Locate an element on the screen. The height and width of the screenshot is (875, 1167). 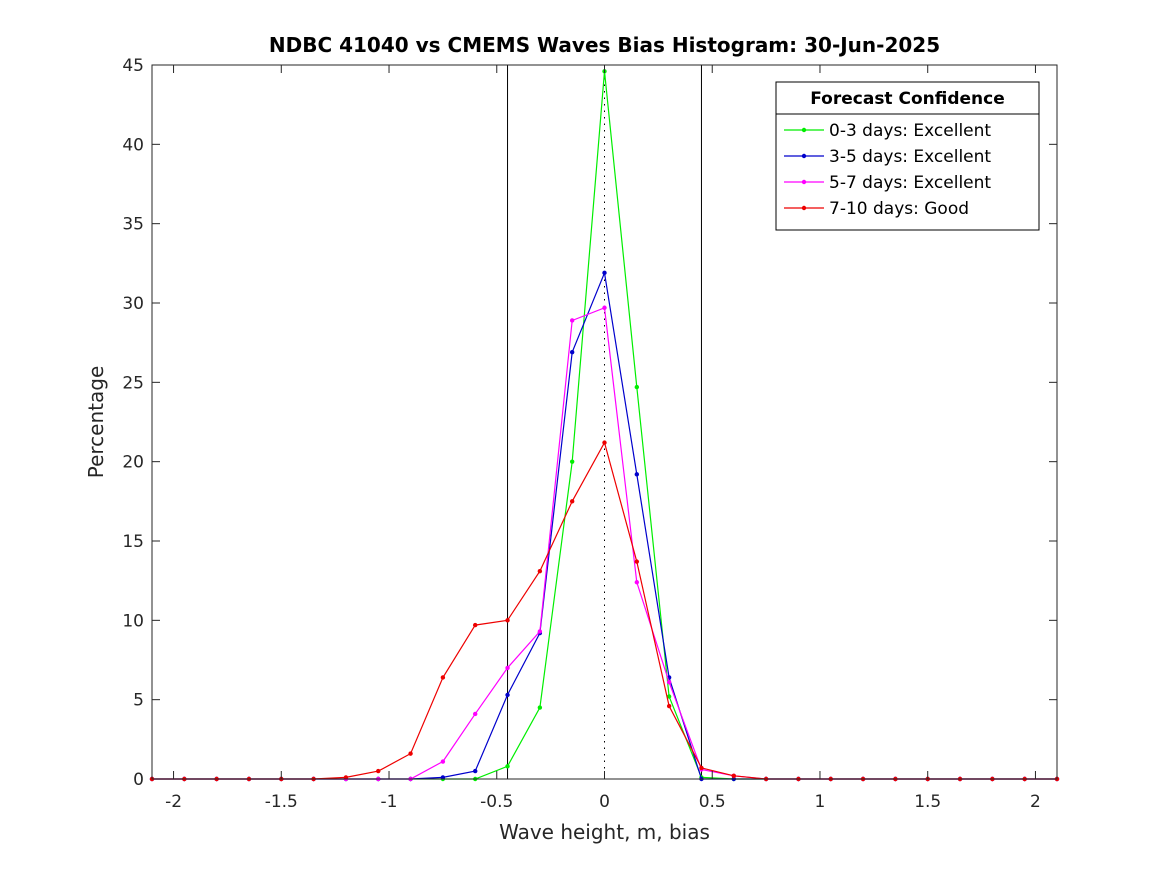
y-tick-label: 25 is located at coordinates (133, 383).